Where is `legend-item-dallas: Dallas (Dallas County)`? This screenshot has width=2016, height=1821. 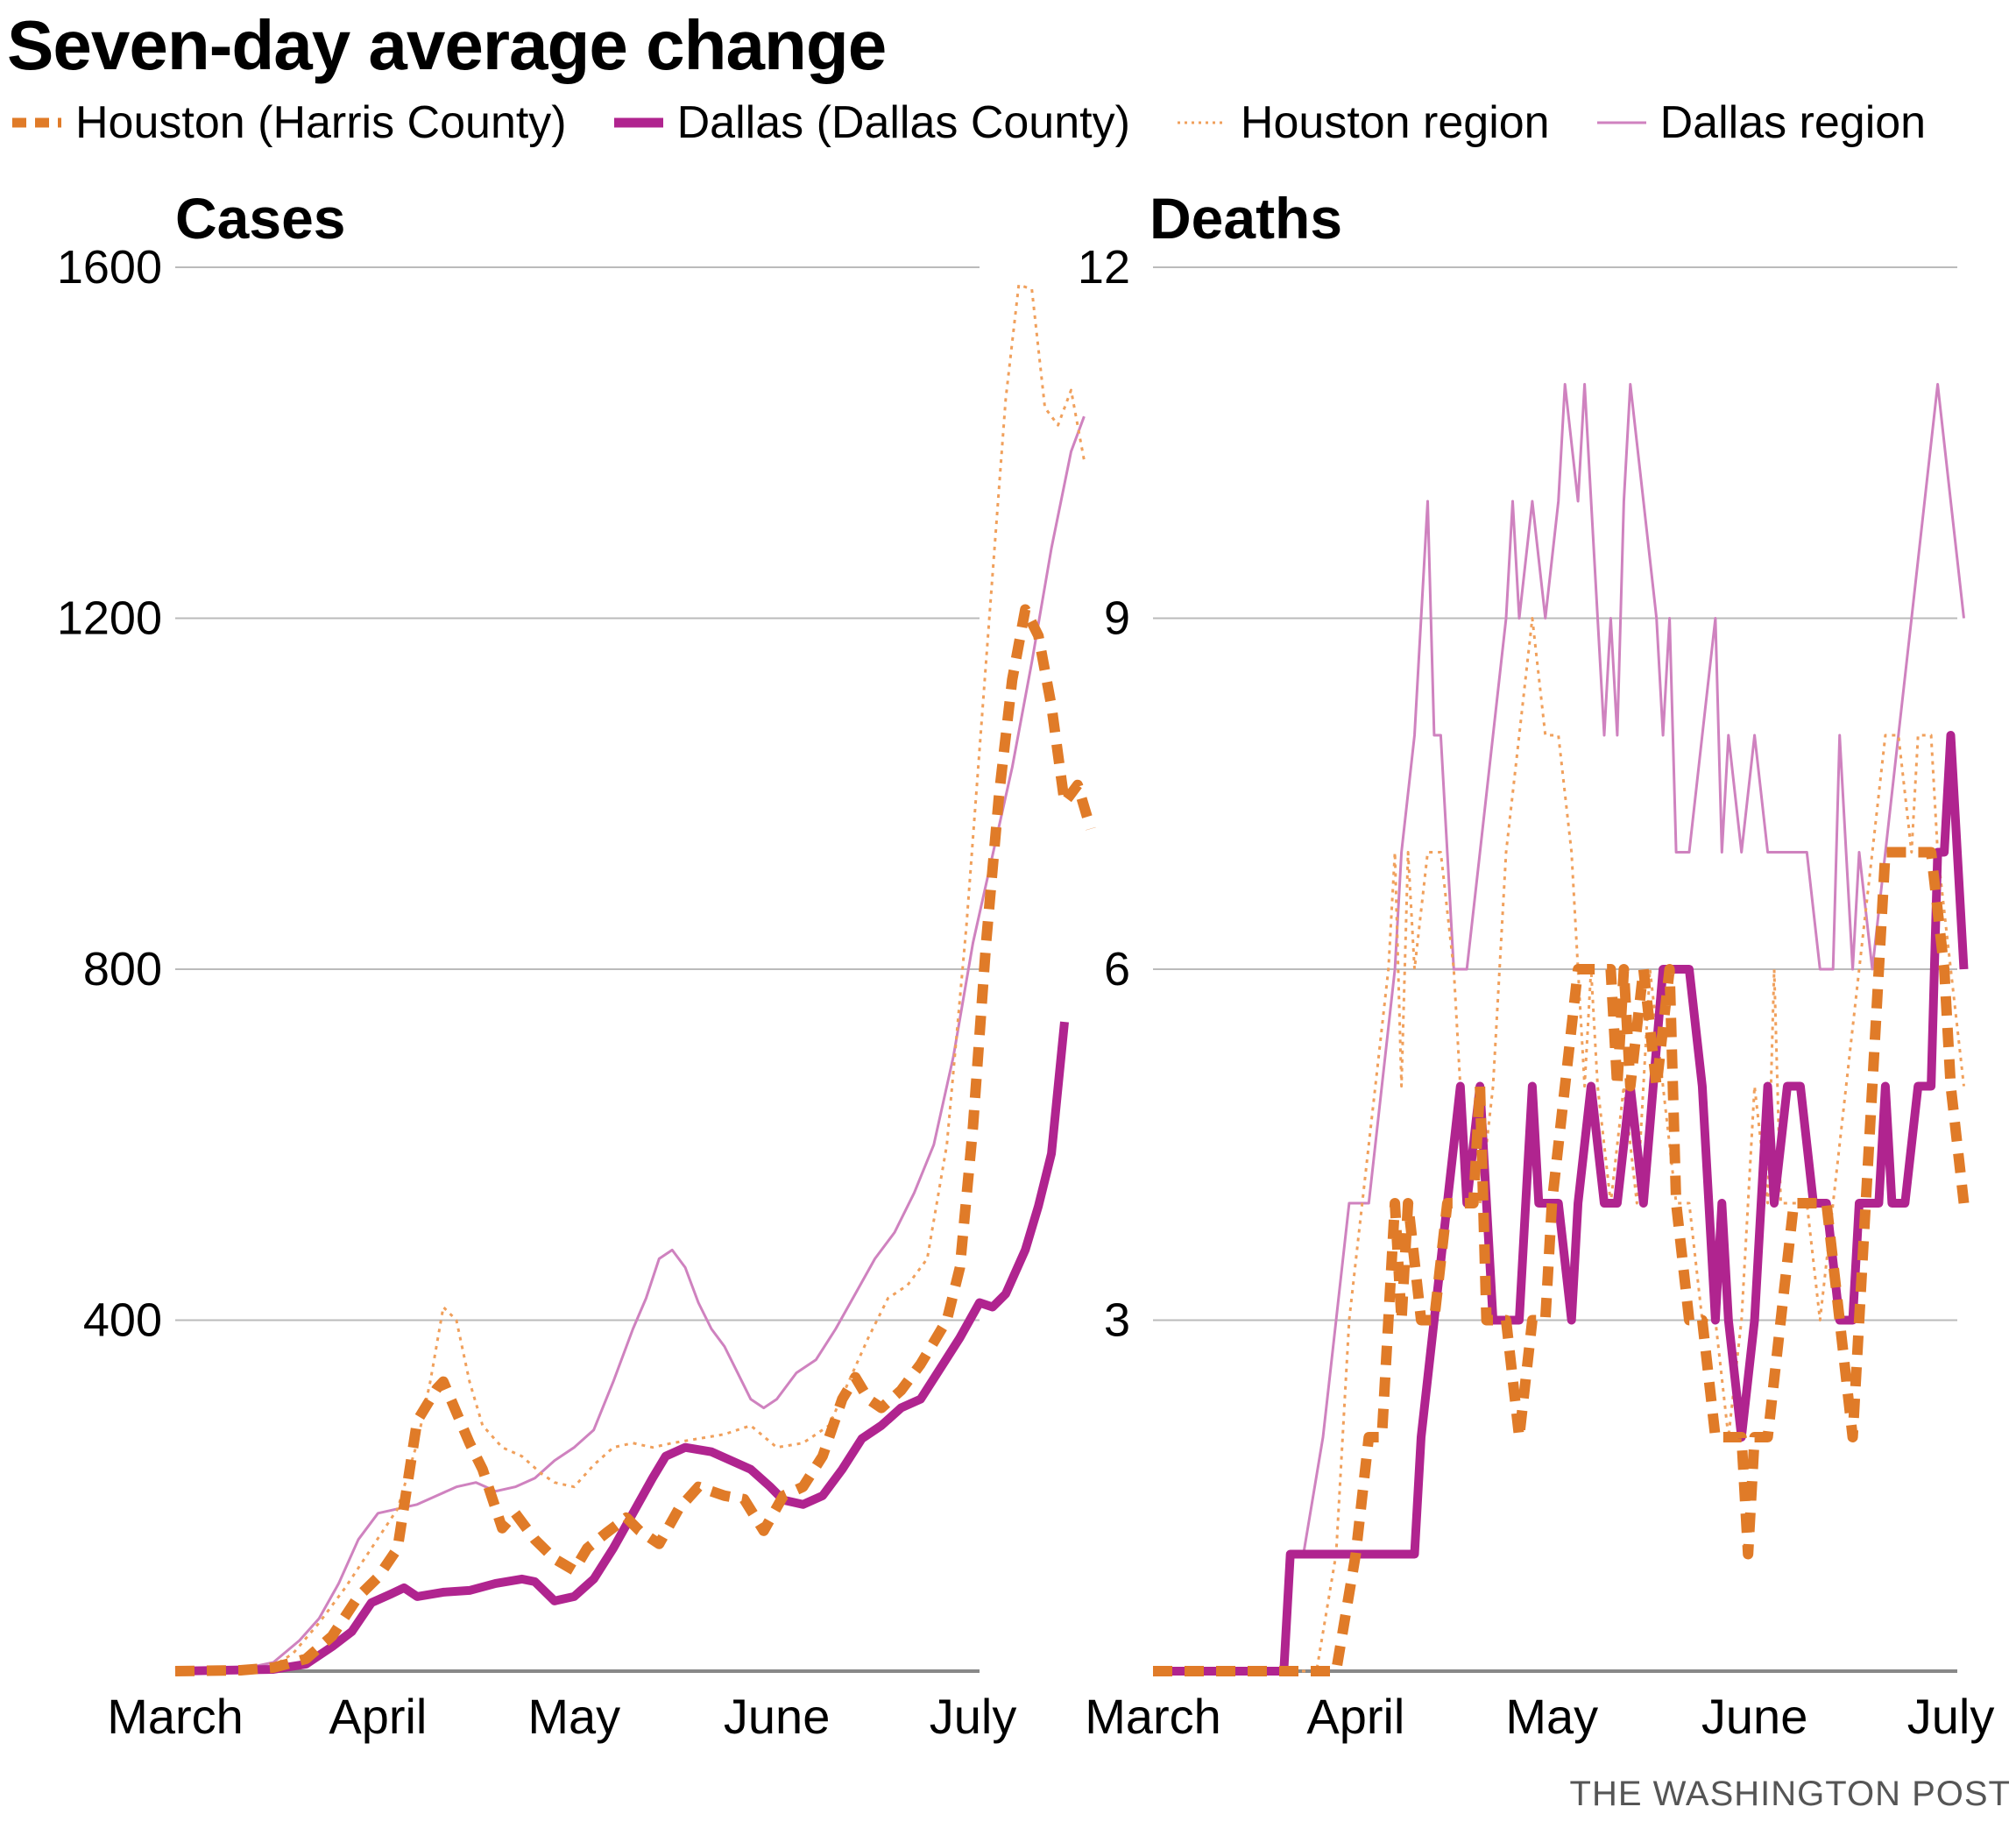
legend-item-dallas: Dallas (Dallas County) is located at coordinates (871, 122).